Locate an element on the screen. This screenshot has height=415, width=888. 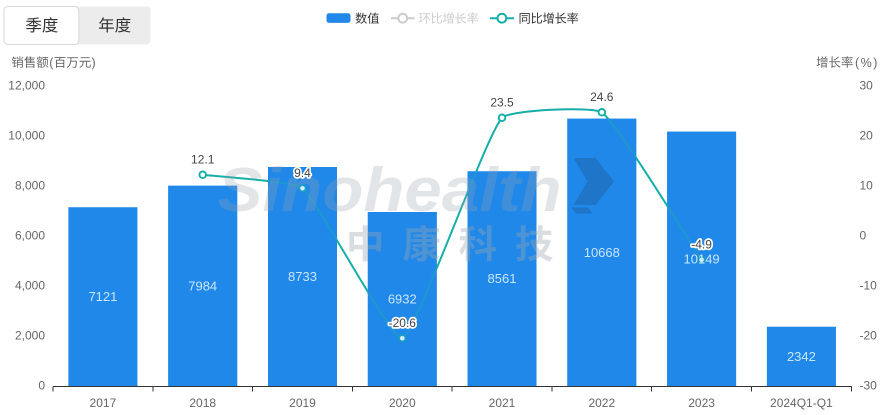
svg-text: 2017 is located at coordinates (103, 403).